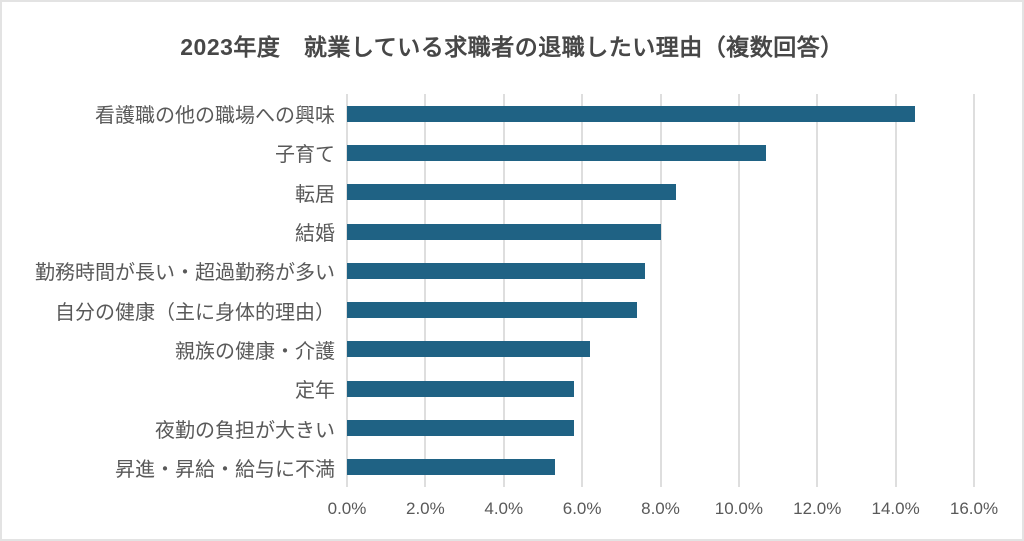 This screenshot has height=541, width=1024. Describe the element at coordinates (255, 351) in the screenshot. I see `category-label: 親族の健康・介護` at that location.